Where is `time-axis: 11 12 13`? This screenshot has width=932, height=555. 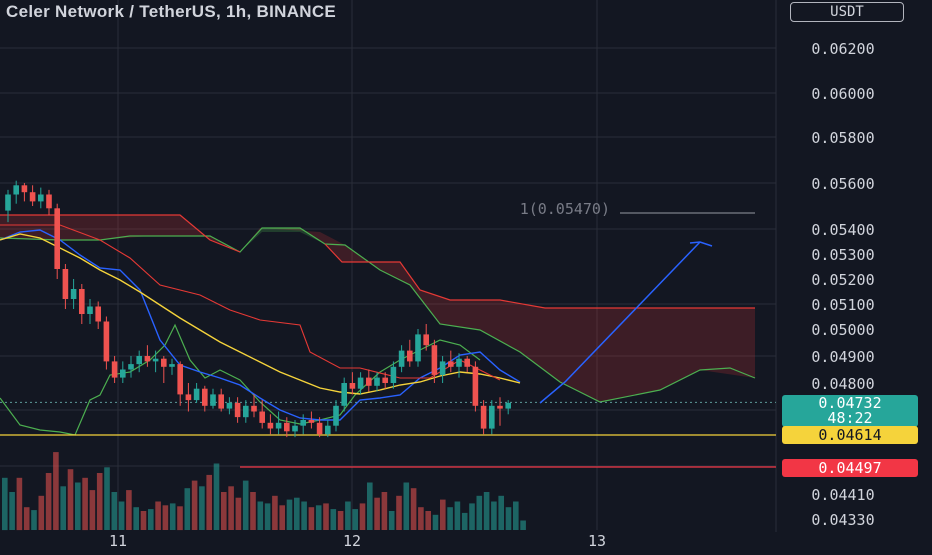
time-axis: 11 12 13 is located at coordinates (357, 541).